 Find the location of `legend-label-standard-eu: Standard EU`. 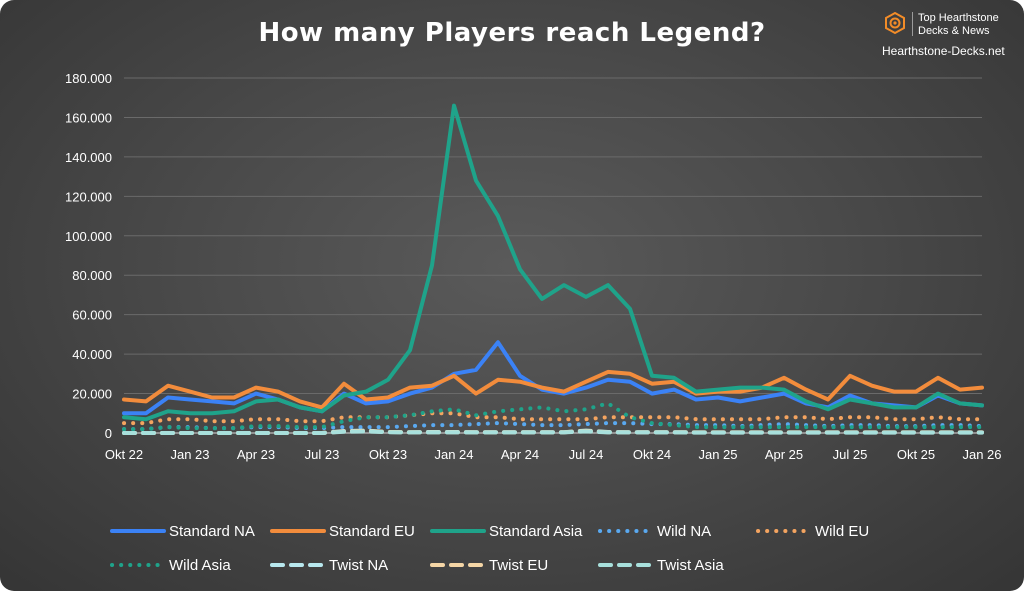

legend-label-standard-eu: Standard EU is located at coordinates (372, 531).